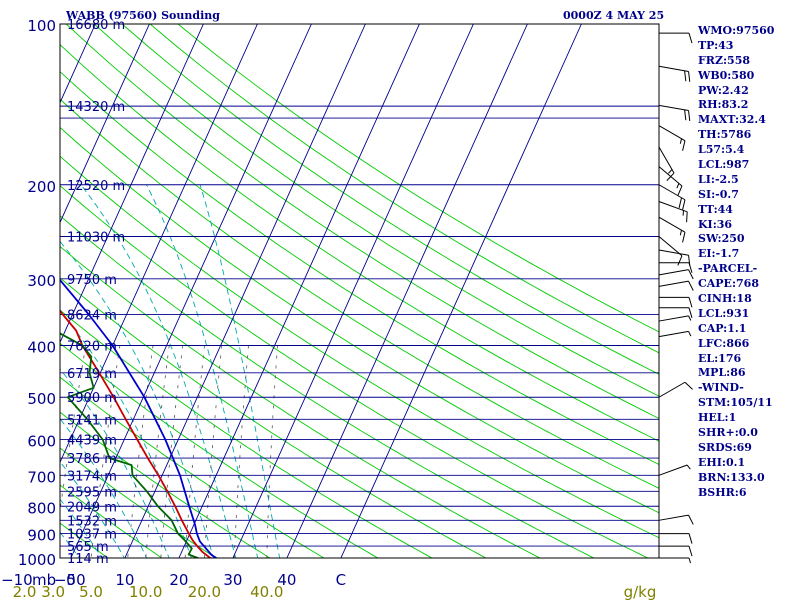 This screenshot has height=600, width=800. I want to click on temperature-tick-label: 10, so click(124, 580).